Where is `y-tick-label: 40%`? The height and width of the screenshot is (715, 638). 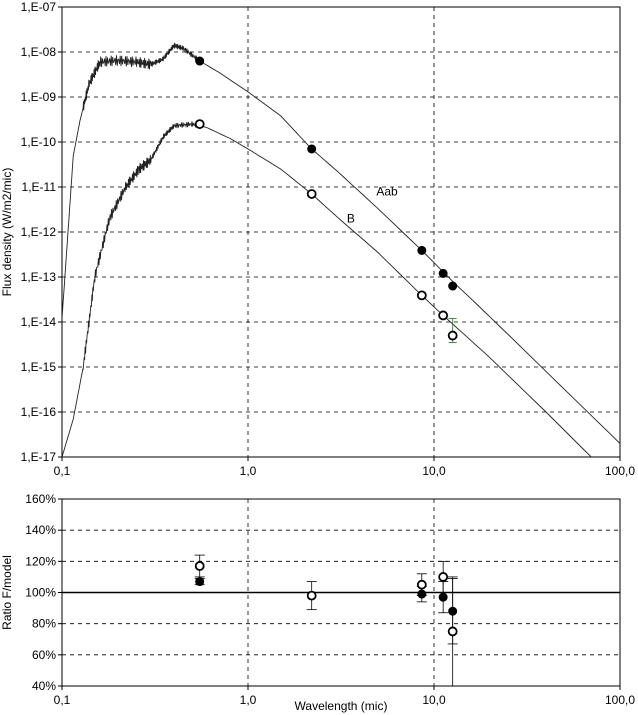 y-tick-label: 40% is located at coordinates (44, 686).